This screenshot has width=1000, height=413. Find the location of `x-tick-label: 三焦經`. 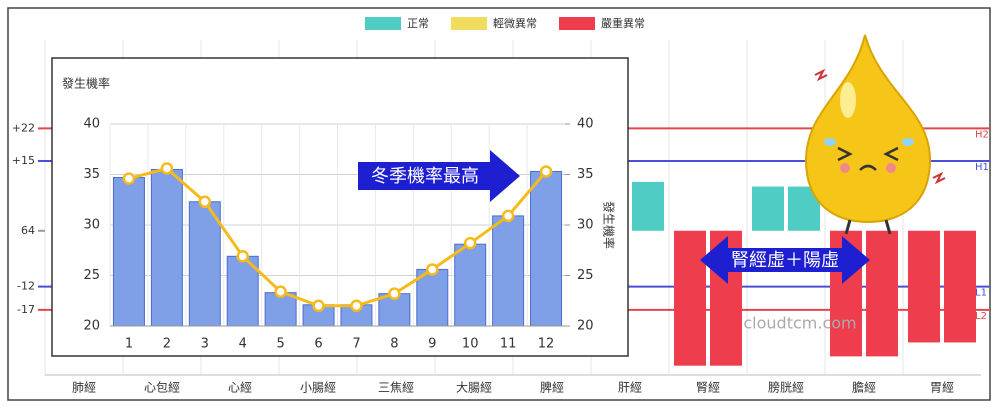

x-tick-label: 三焦經 is located at coordinates (396, 388).